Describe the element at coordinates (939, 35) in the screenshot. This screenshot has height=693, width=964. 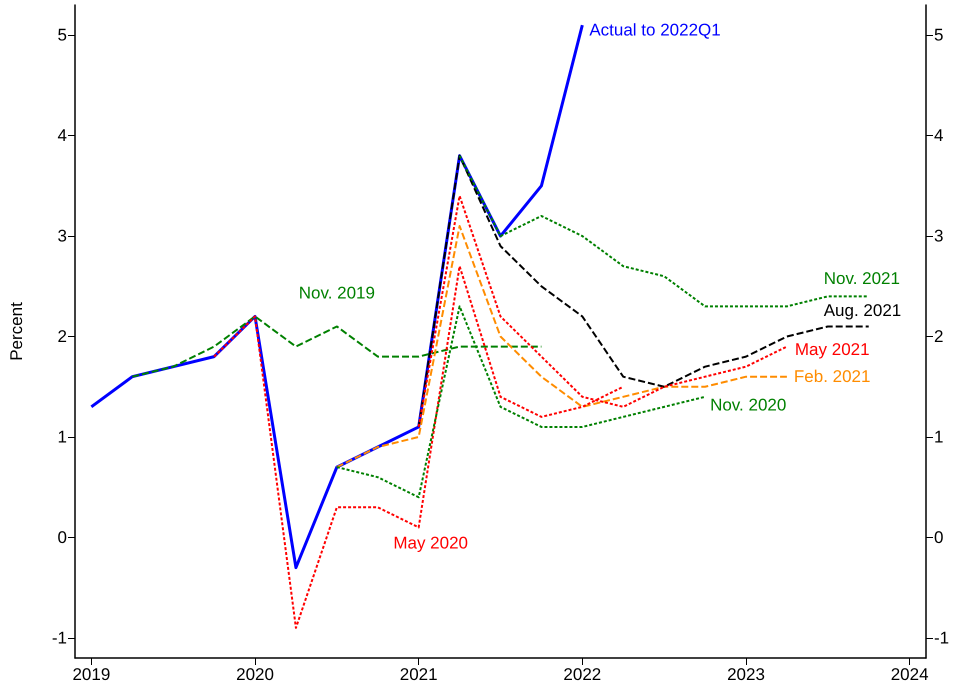
I see `y2-tick-label: 5` at that location.